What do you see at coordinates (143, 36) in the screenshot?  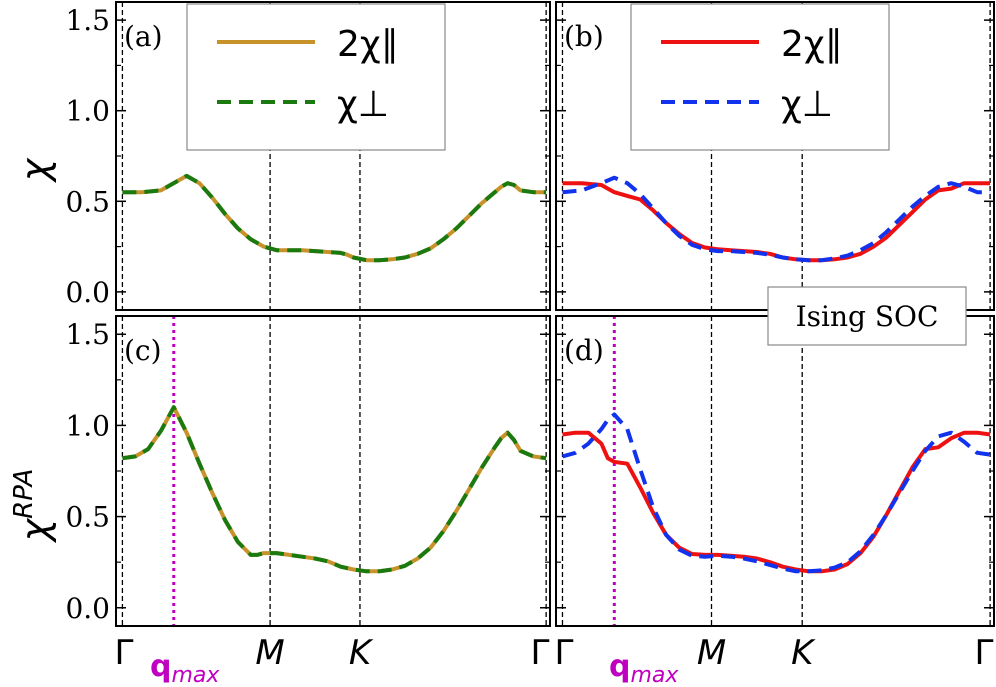 I see `panel-label: (a)` at bounding box center [143, 36].